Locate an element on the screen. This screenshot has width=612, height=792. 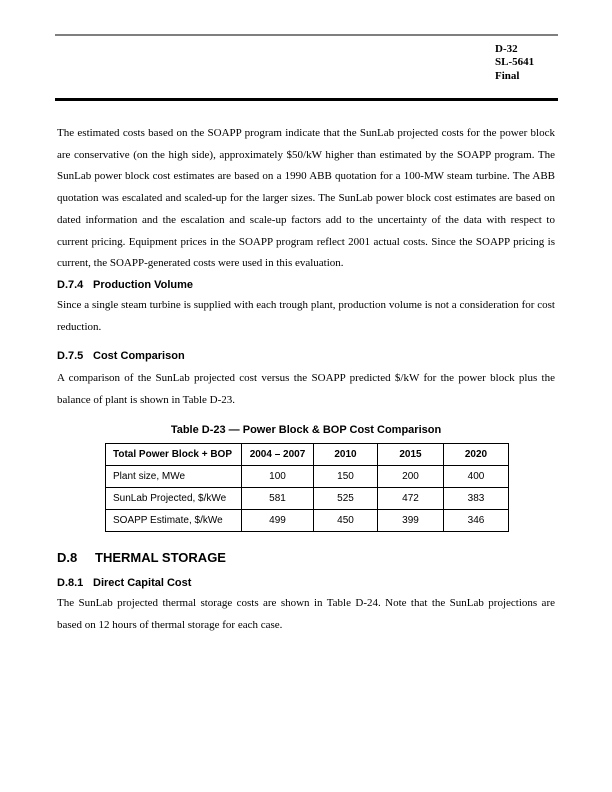
table-cell: 346 is located at coordinates (476, 520).